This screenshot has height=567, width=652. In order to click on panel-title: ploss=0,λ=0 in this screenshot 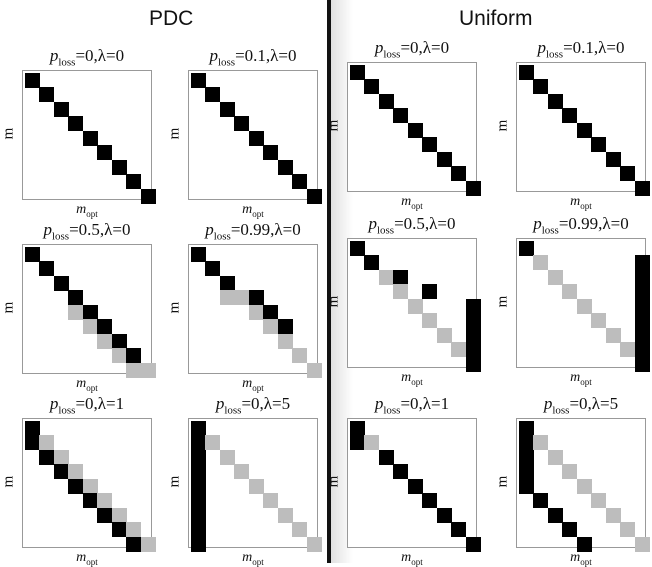, I will do `click(412, 49)`.